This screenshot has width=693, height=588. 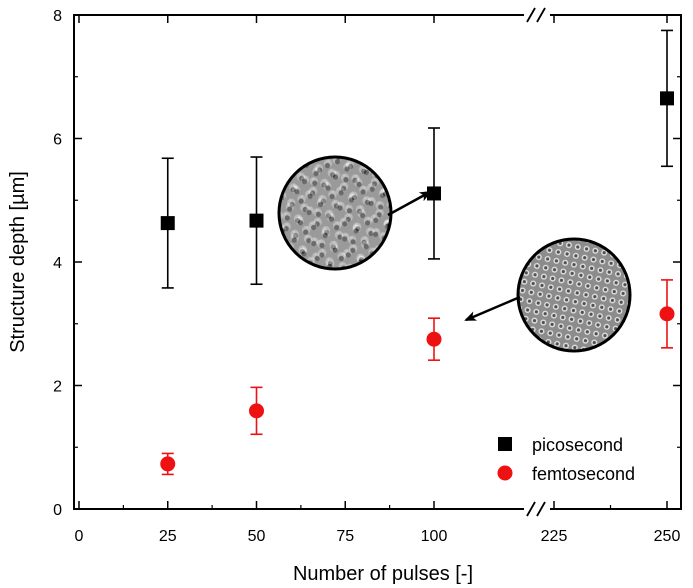 I want to click on y-tick-label-4: 4, so click(x=57, y=263).